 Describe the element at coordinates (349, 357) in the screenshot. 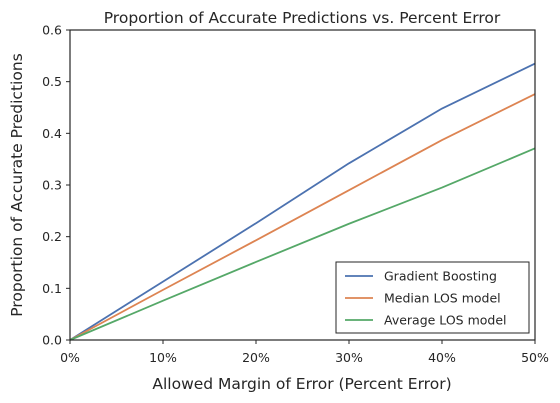

I see `x-tick-label: 30%` at that location.